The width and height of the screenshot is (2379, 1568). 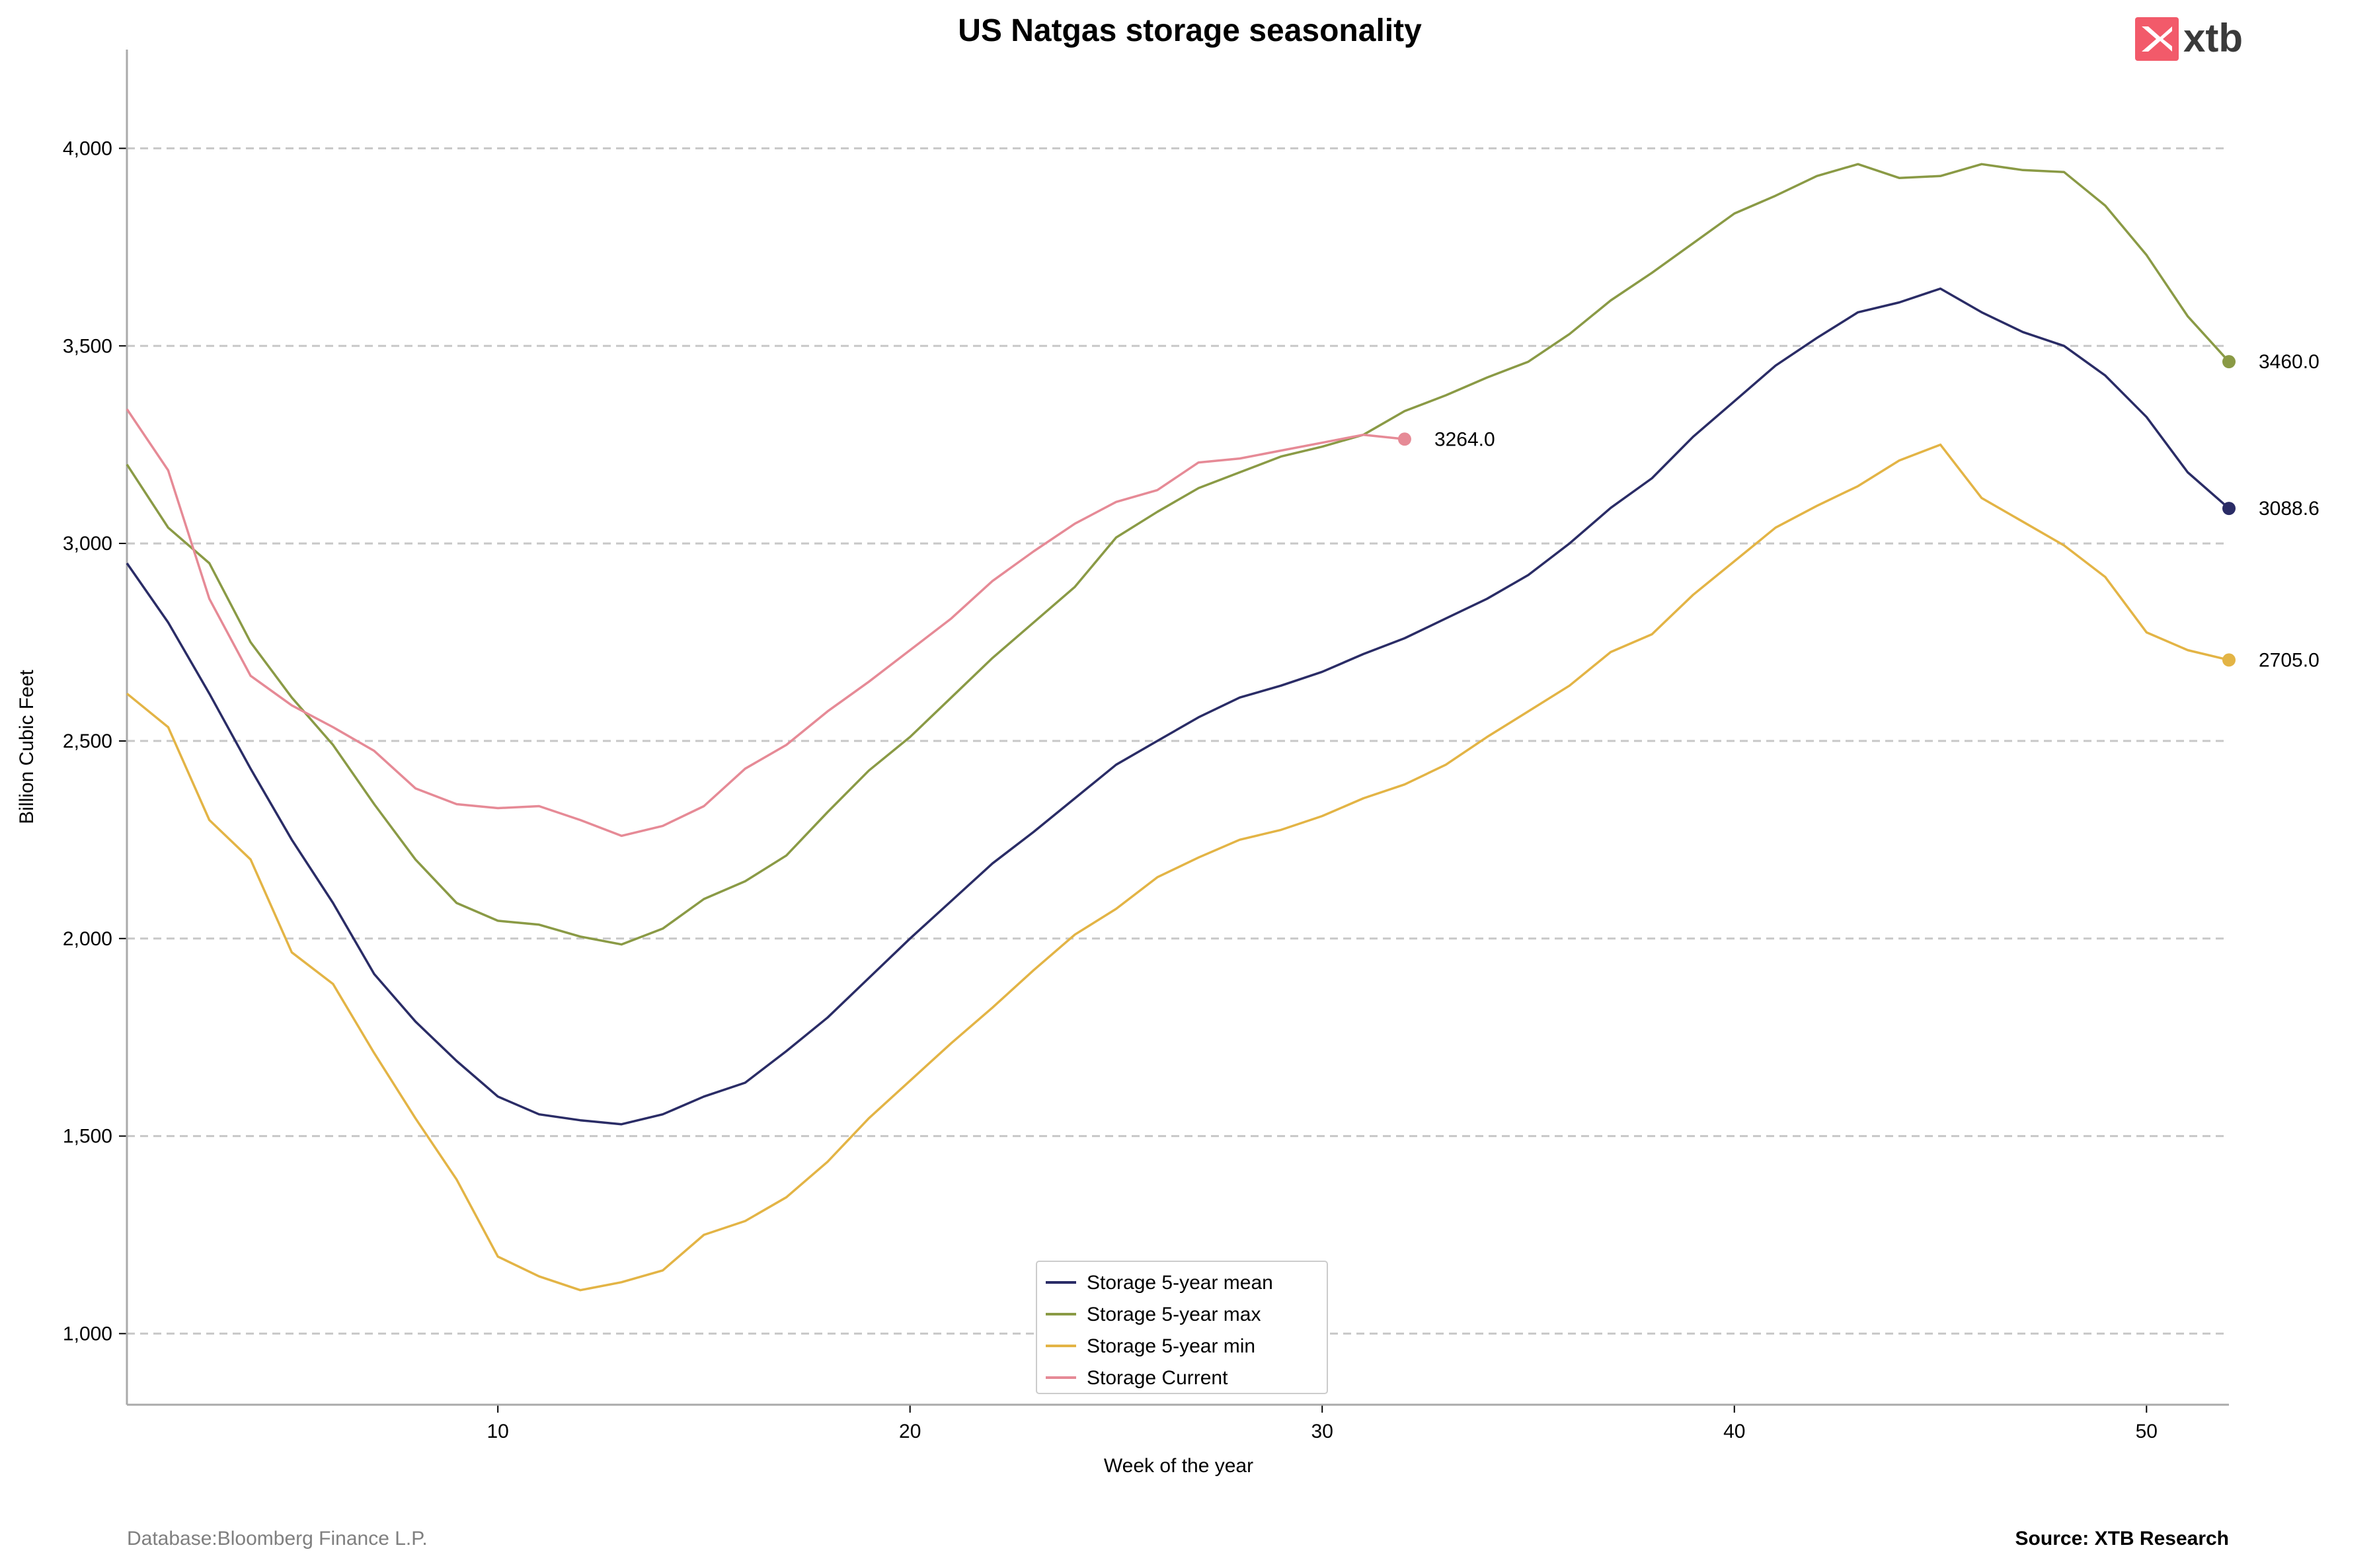 I want to click on end-point-storage-5-year-mean, so click(x=2229, y=509).